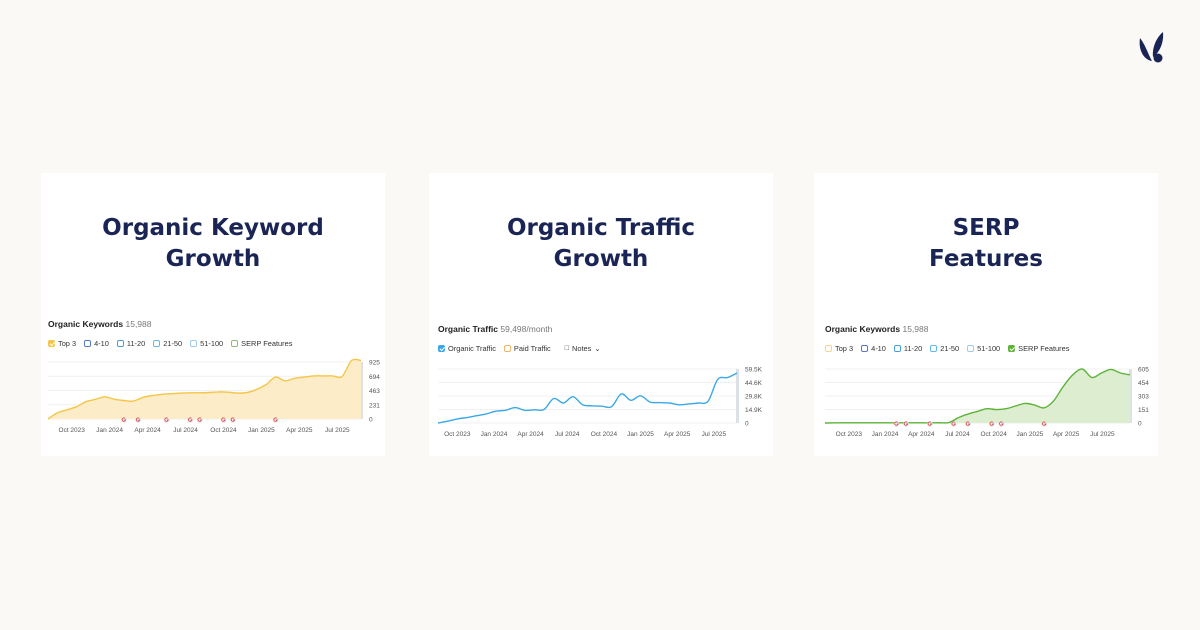  I want to click on card-title: Organic Keyword Growth, so click(213, 243).